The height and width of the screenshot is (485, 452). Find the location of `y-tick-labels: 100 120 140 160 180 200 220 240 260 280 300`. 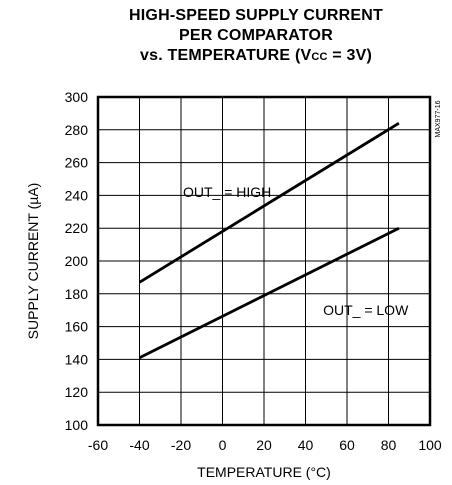

y-tick-labels: 100 120 140 160 180 200 220 240 260 280 300 is located at coordinates (77, 261).